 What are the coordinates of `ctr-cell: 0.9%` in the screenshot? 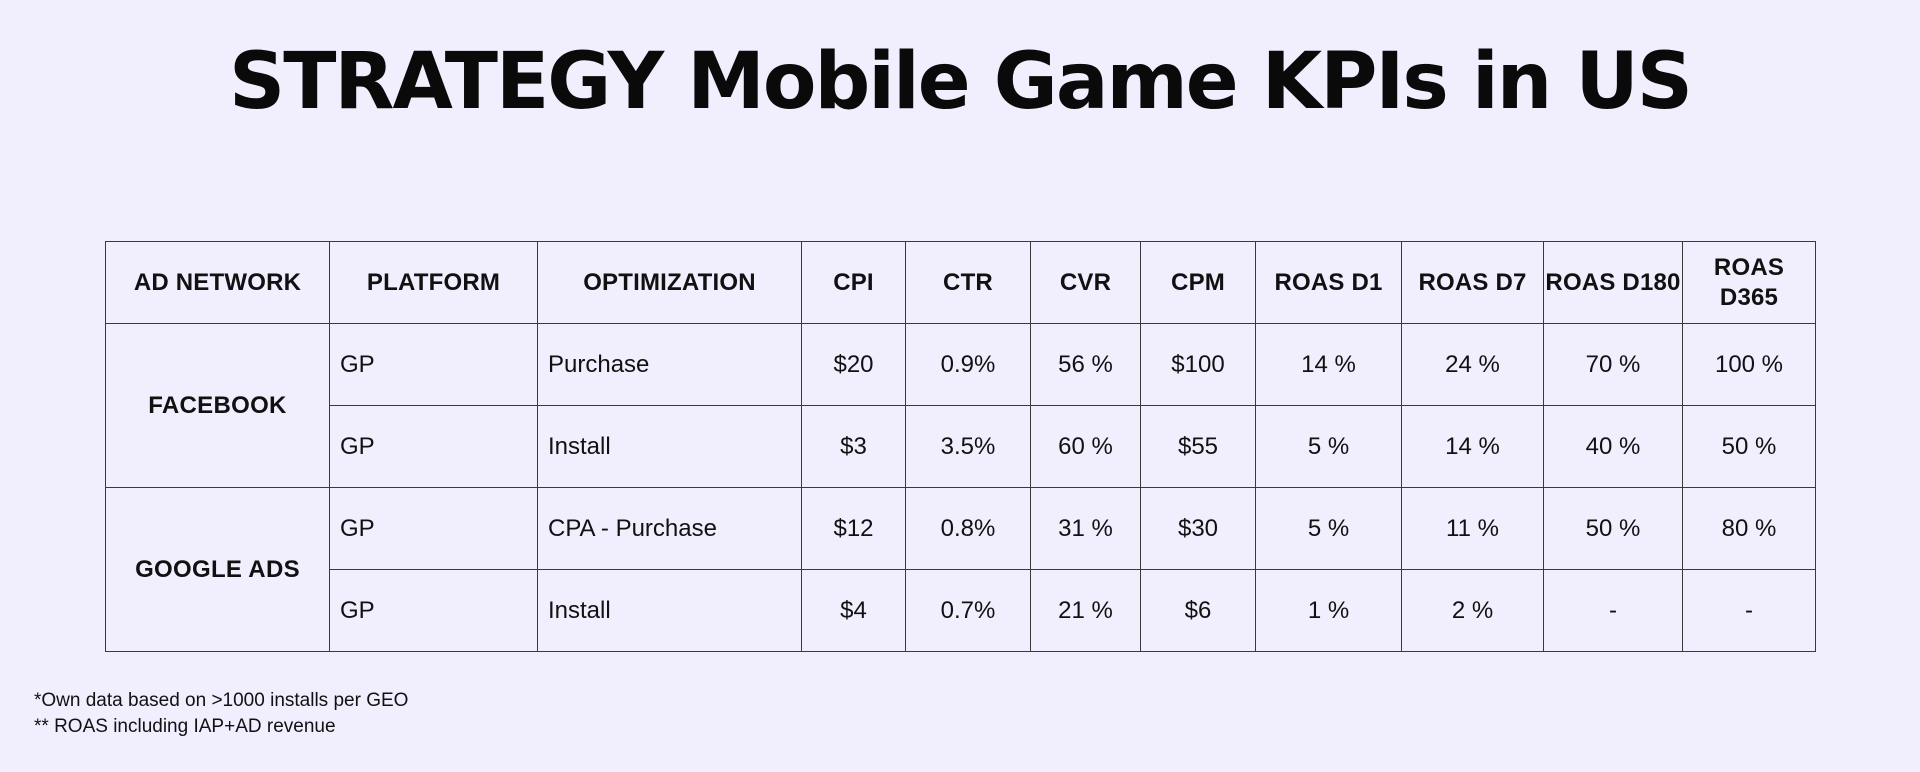 It's located at (968, 364).